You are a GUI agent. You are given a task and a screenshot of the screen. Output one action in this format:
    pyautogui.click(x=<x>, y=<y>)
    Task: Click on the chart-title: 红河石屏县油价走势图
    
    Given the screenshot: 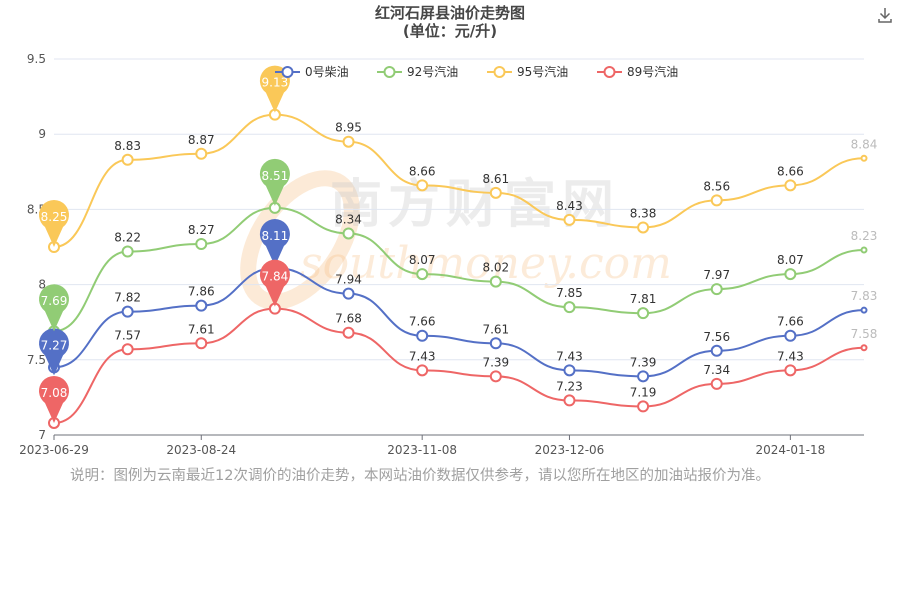 What is the action you would take?
    pyautogui.click(x=449, y=13)
    